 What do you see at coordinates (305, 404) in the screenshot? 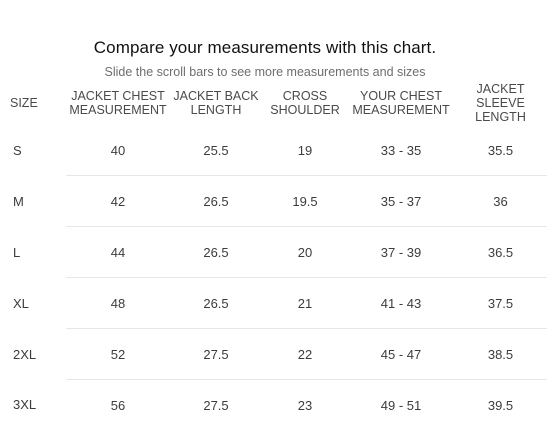
I see `cross-shoulder-cell: 23` at bounding box center [305, 404].